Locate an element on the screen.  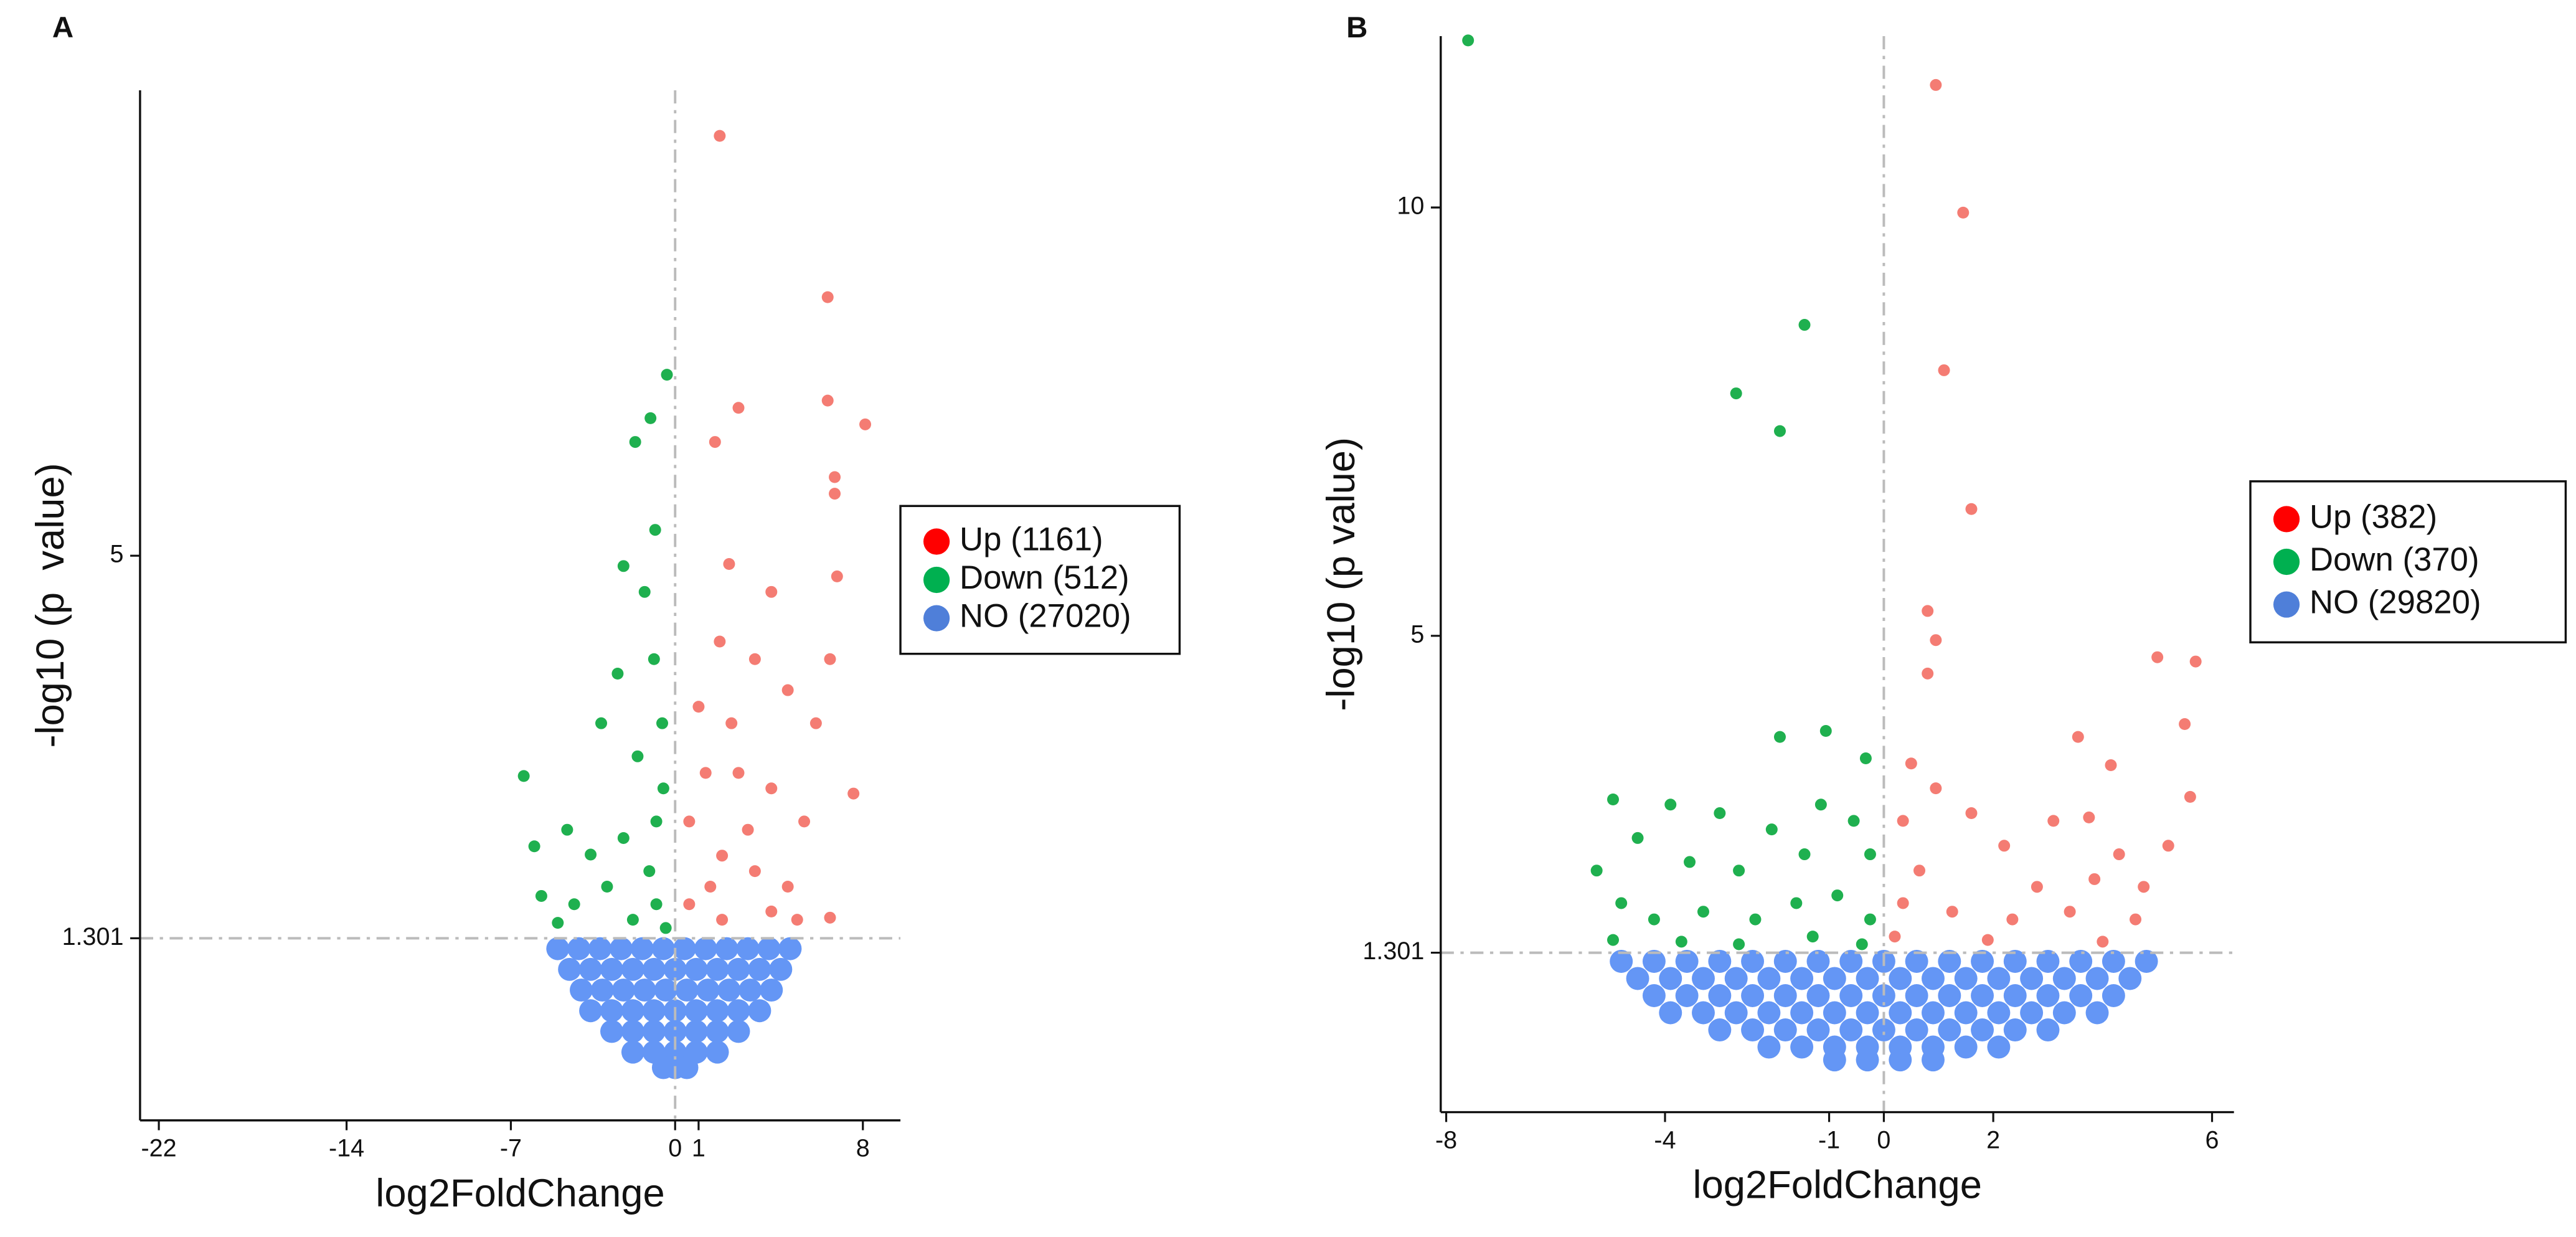
legend-label: NO (29820) is located at coordinates (2395, 602).